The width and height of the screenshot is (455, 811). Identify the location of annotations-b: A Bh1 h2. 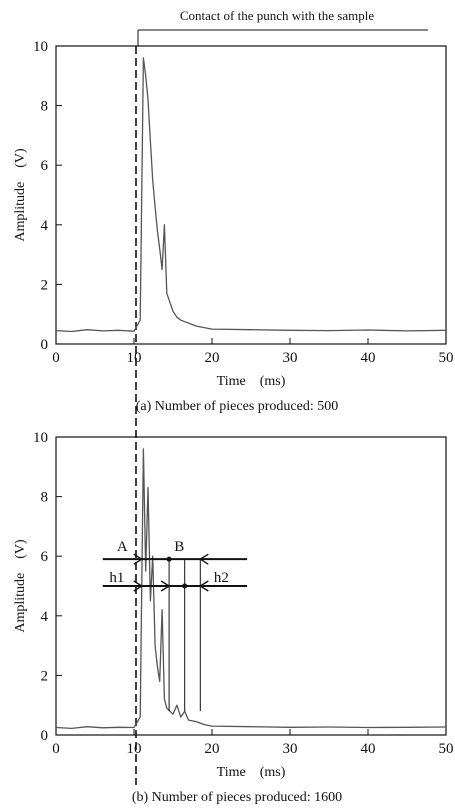
(175, 625).